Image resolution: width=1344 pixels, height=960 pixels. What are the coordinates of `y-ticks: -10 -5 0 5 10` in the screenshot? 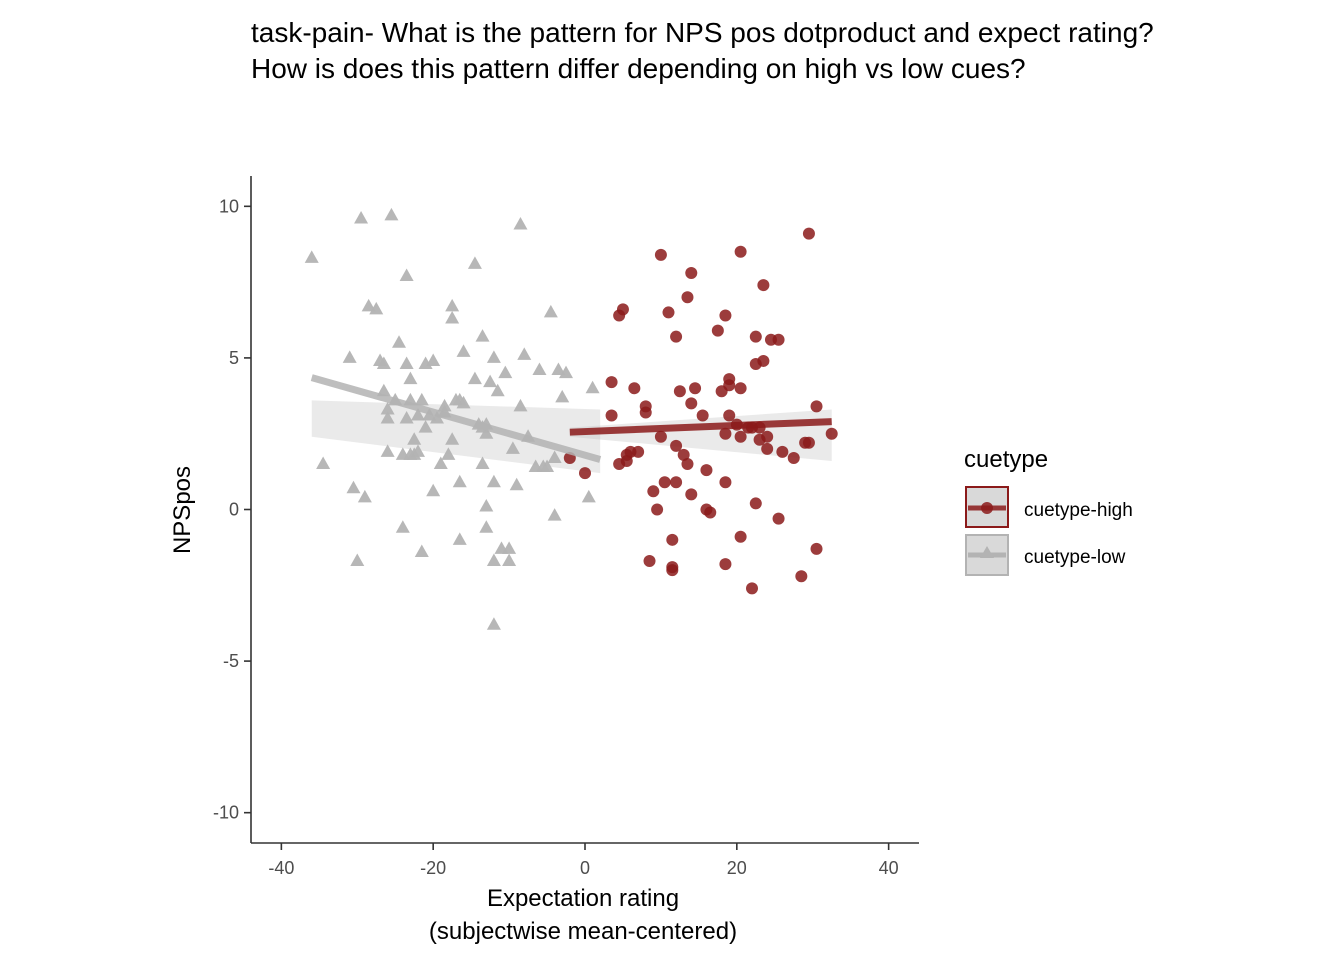 It's located at (232, 509).